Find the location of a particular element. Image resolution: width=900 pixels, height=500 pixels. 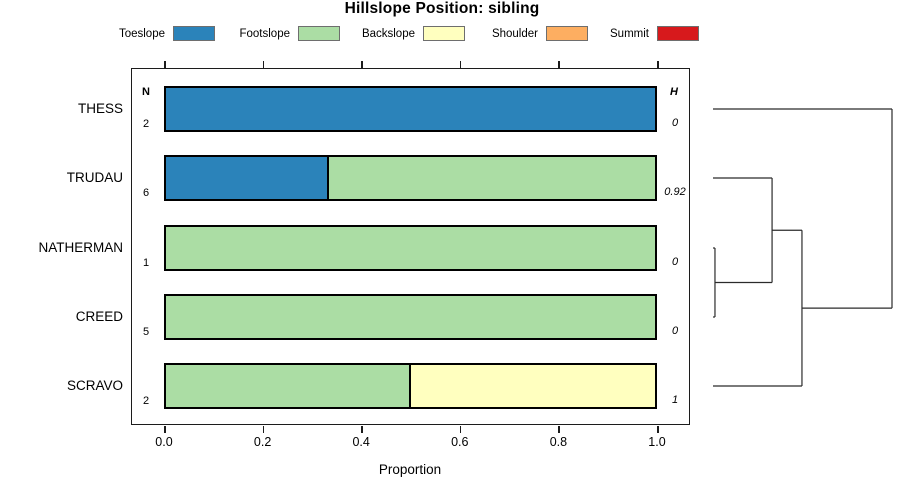

row-label: CREED is located at coordinates (99, 316).